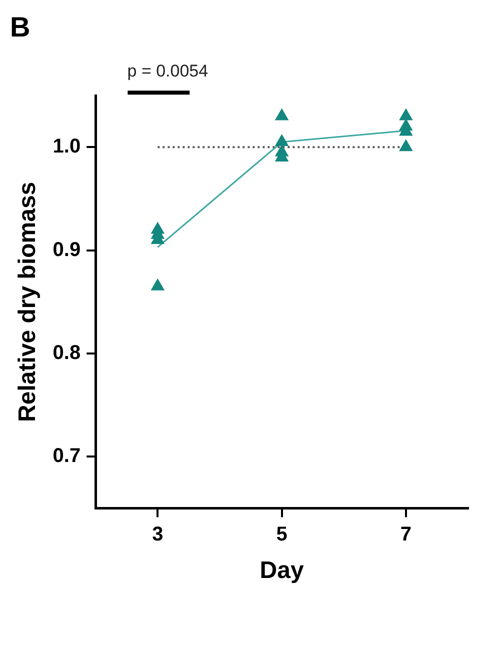 The height and width of the screenshot is (650, 488). Describe the element at coordinates (158, 535) in the screenshot. I see `x-tick-label: 3` at that location.